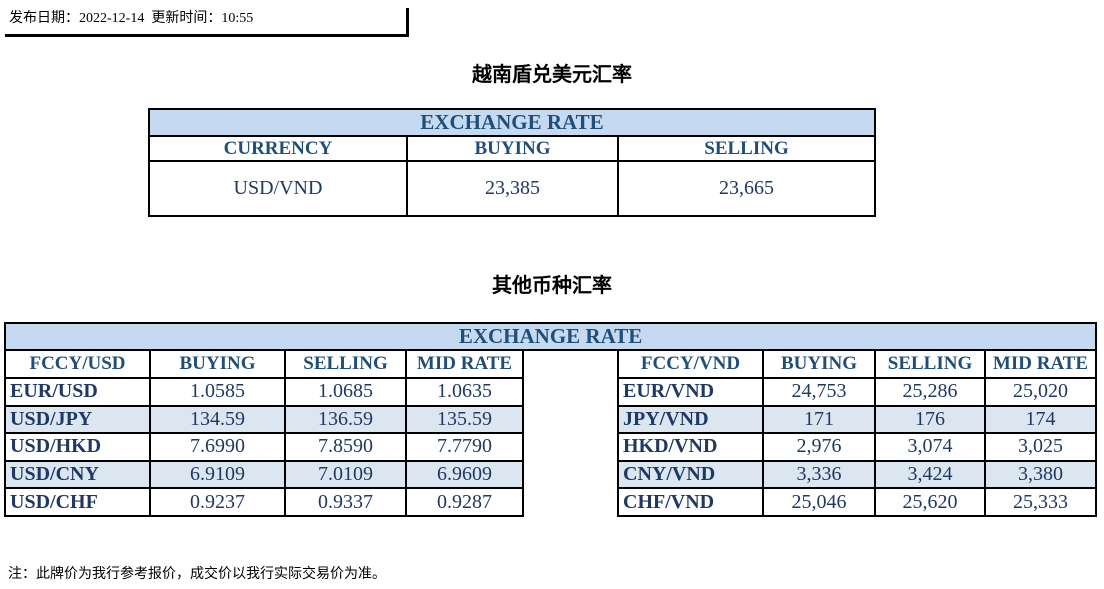 This screenshot has height=589, width=1104. I want to click on column-header: FCCY/VND, so click(690, 364).